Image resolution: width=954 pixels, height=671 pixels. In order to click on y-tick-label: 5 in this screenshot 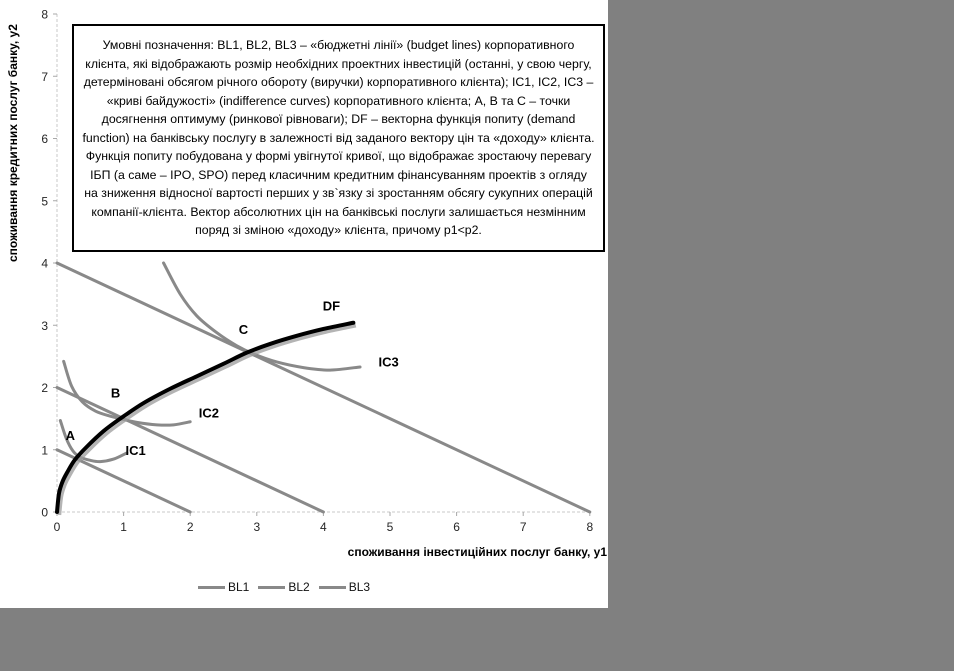, I will do `click(44, 201)`.